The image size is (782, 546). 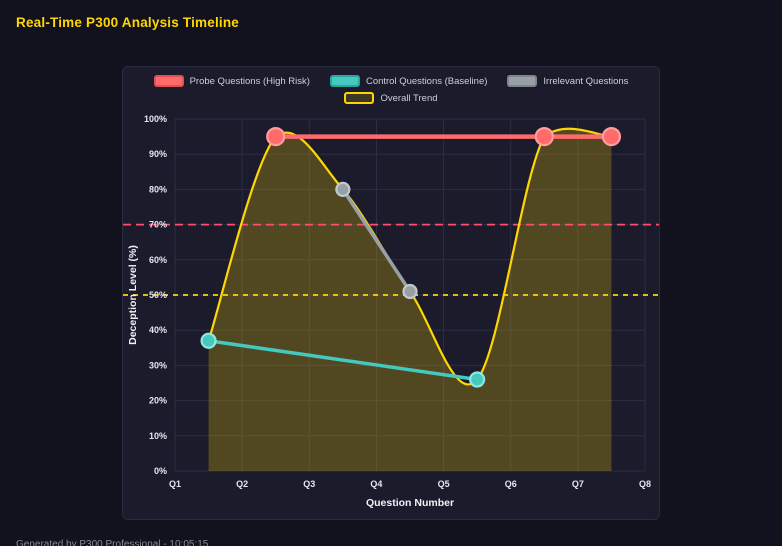 I want to click on legend-item-1: Control Questions (Baseline), so click(x=408, y=81).